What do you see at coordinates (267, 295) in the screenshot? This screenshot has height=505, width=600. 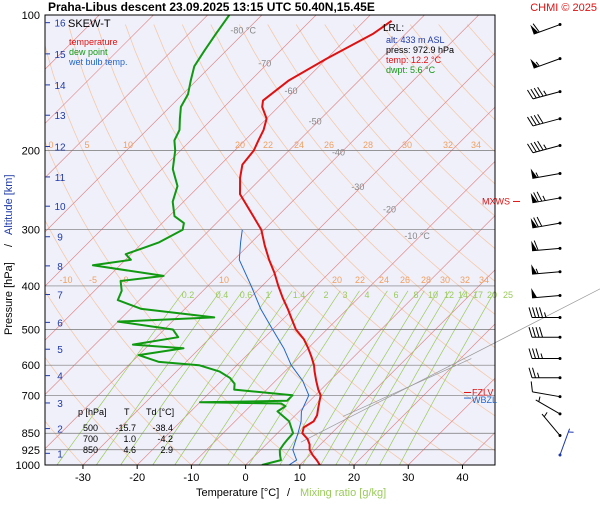 I see `mixing-ratio-label: 1` at bounding box center [267, 295].